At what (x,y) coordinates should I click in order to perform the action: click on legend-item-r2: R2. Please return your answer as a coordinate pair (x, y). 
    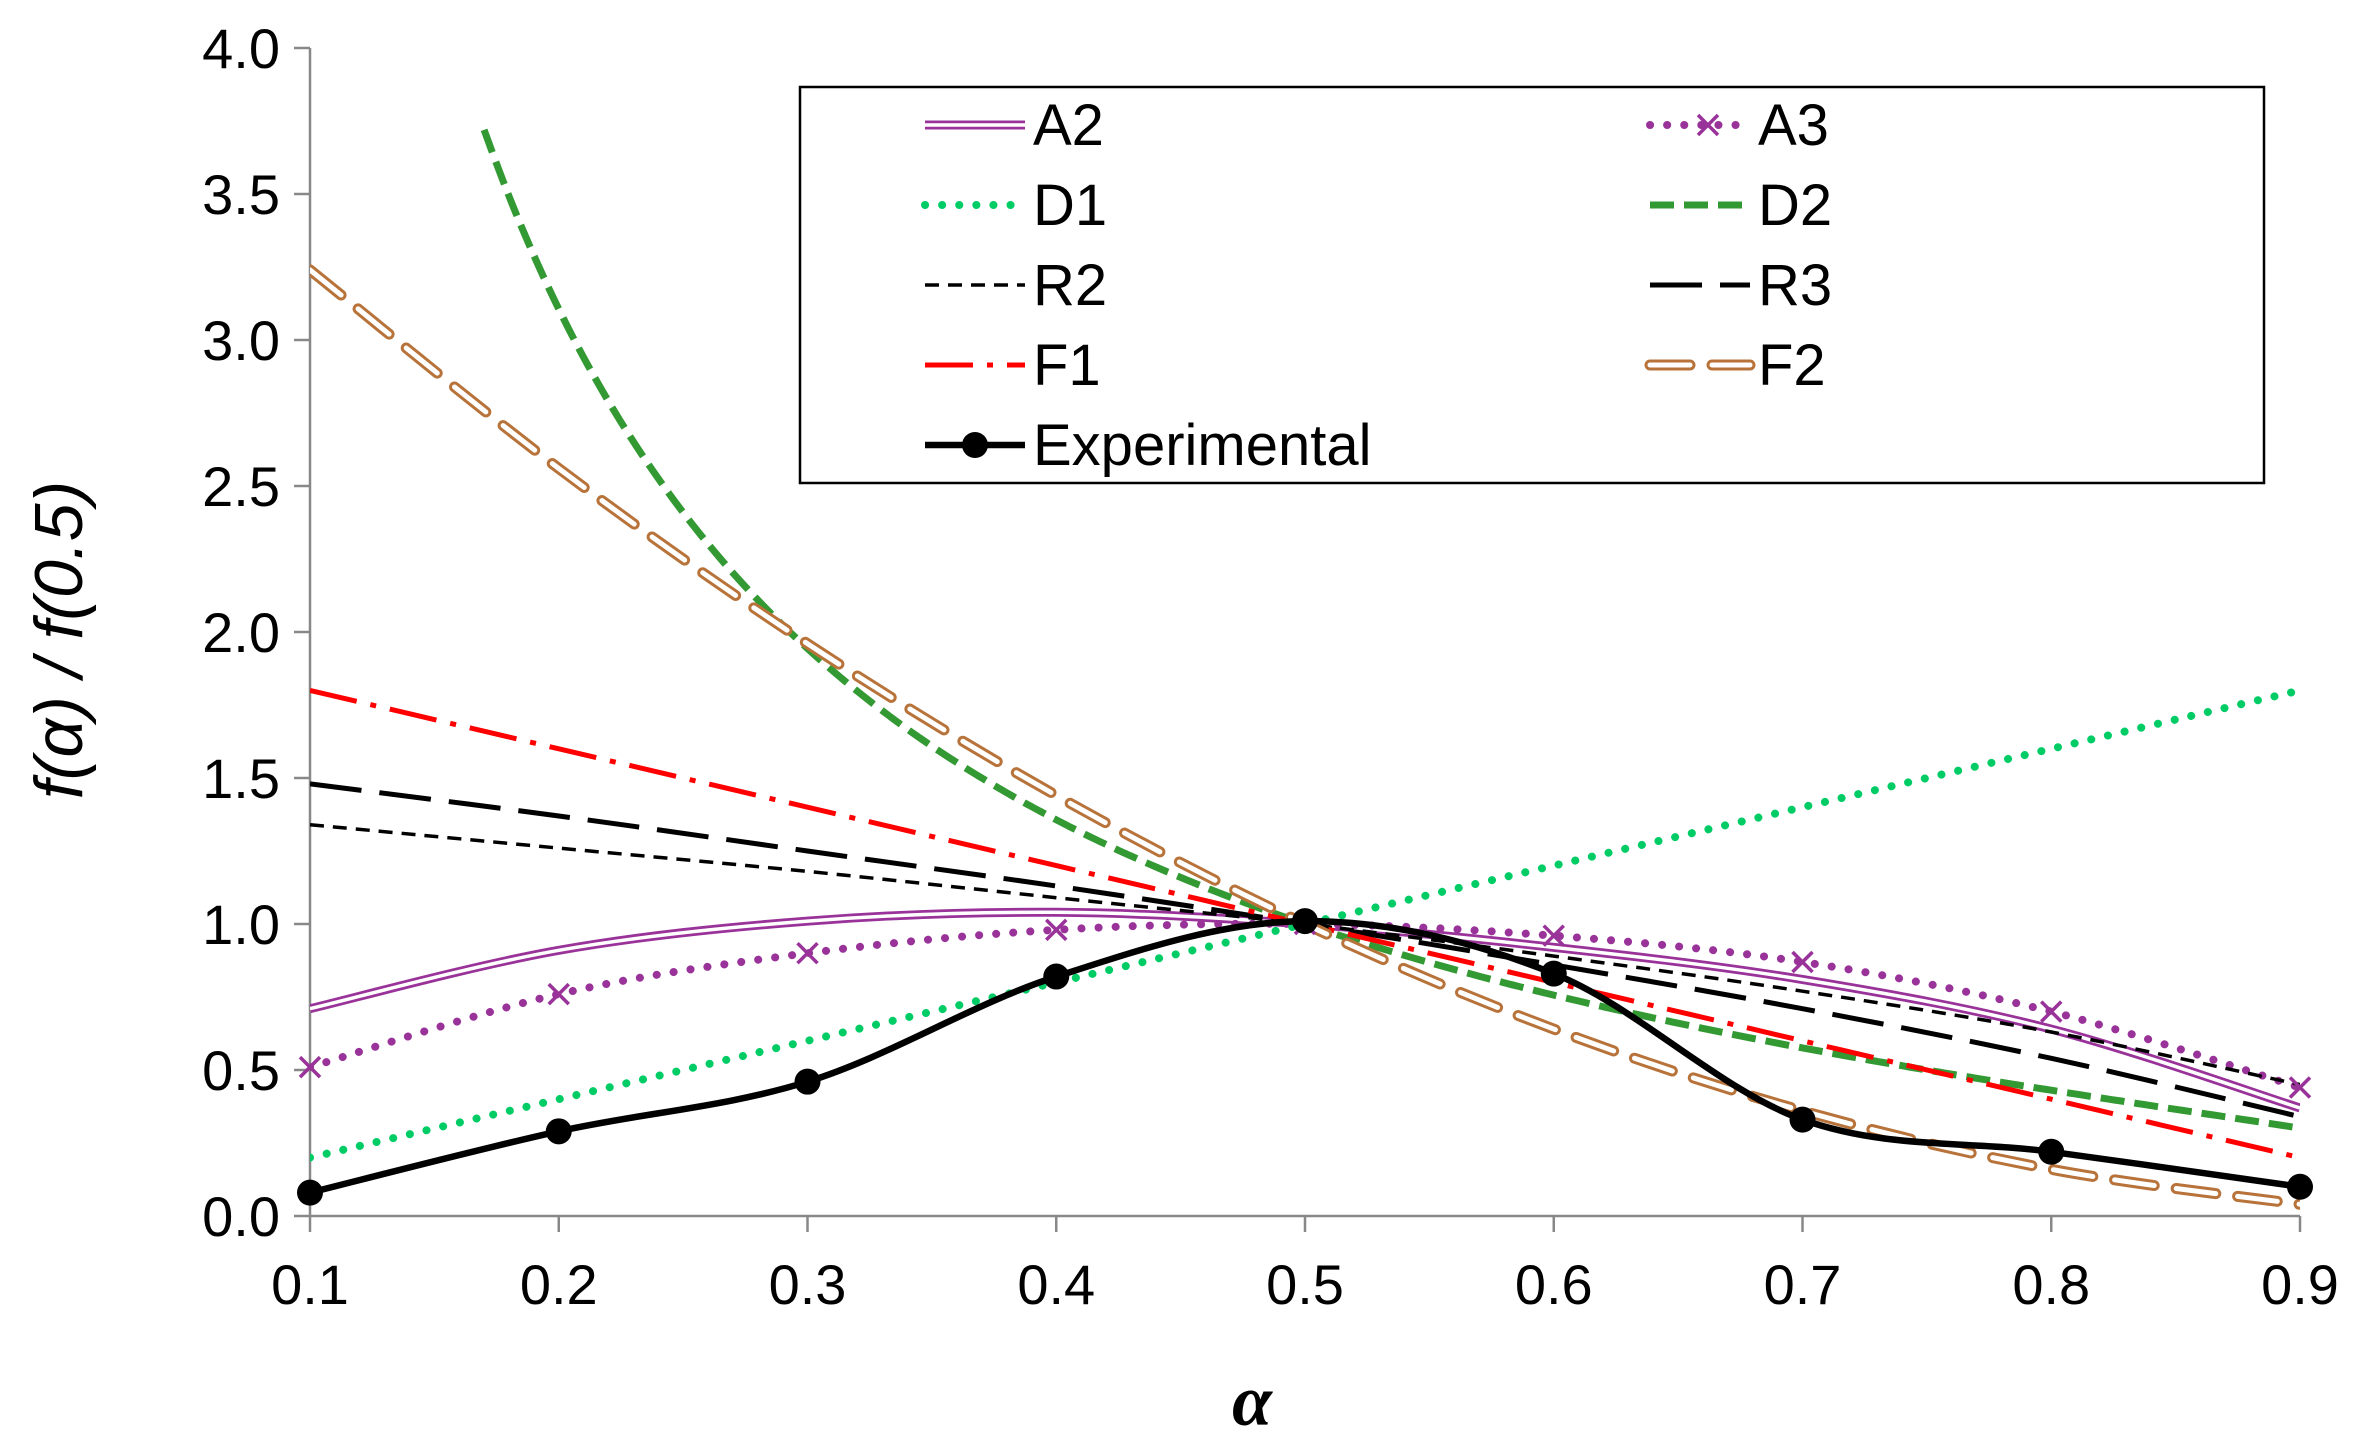
    Looking at the image, I should click on (1016, 285).